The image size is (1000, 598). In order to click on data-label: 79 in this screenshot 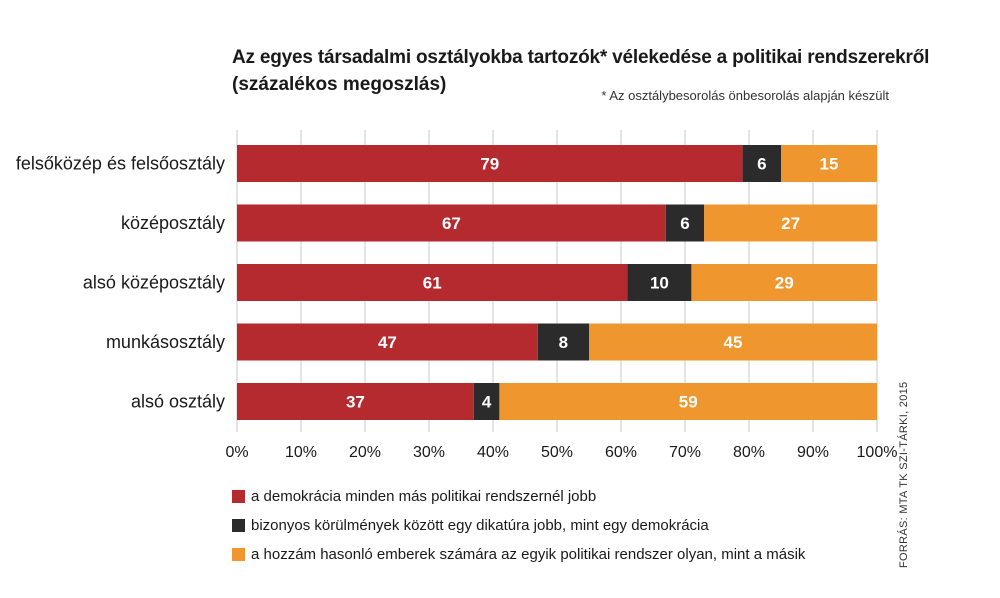, I will do `click(489, 164)`.